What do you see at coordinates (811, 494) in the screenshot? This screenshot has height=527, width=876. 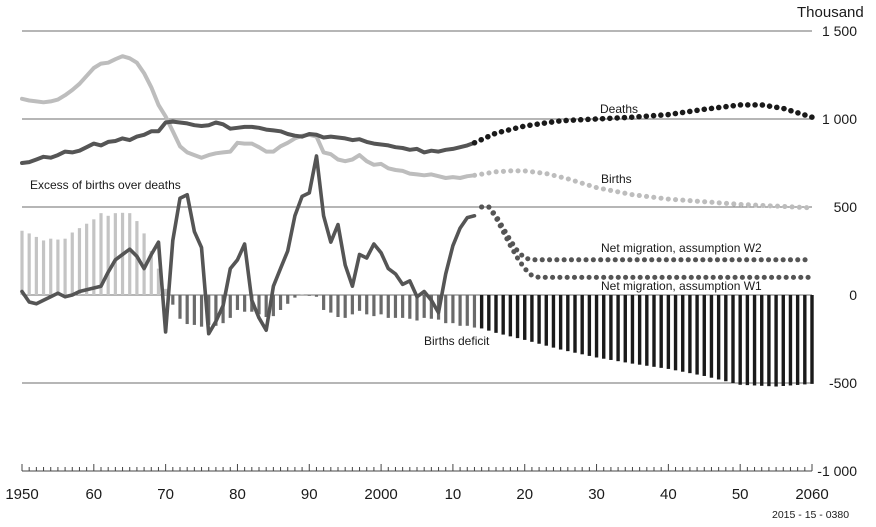 I see `x-tick-label: 2060` at bounding box center [811, 494].